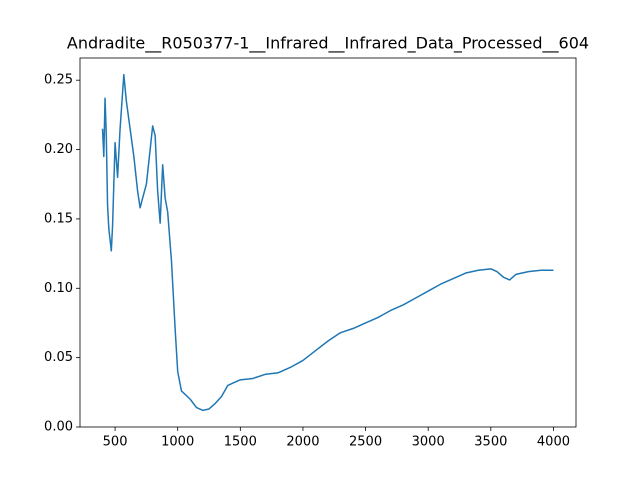 This screenshot has width=640, height=480. Describe the element at coordinates (58, 288) in the screenshot. I see `y-tick-label: 0.10` at that location.